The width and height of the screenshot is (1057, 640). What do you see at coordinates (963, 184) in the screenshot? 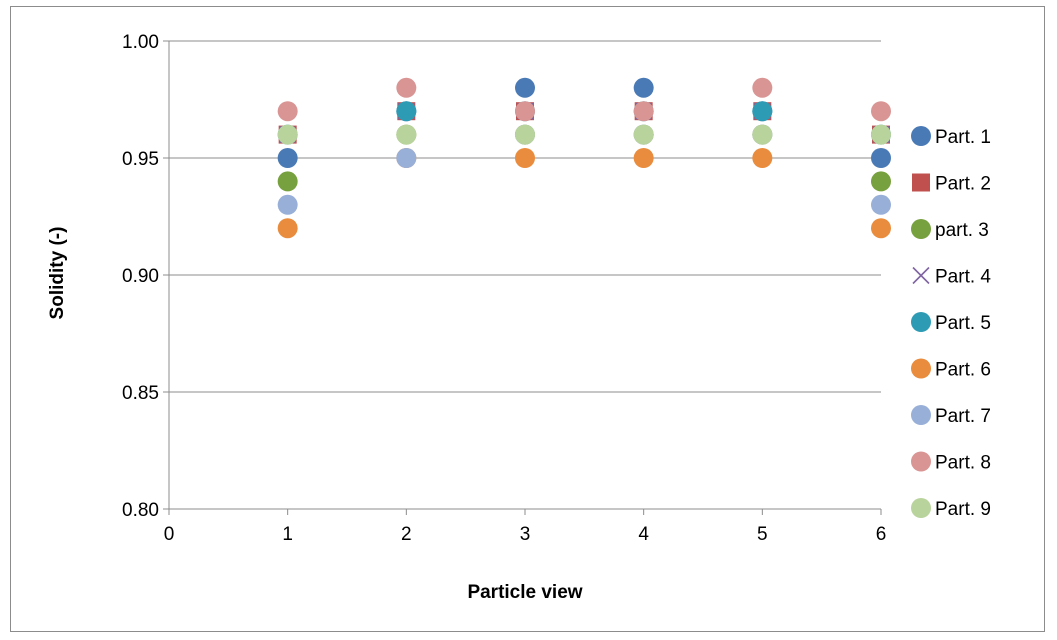
I see `legend-label: Part. 2` at bounding box center [963, 184].